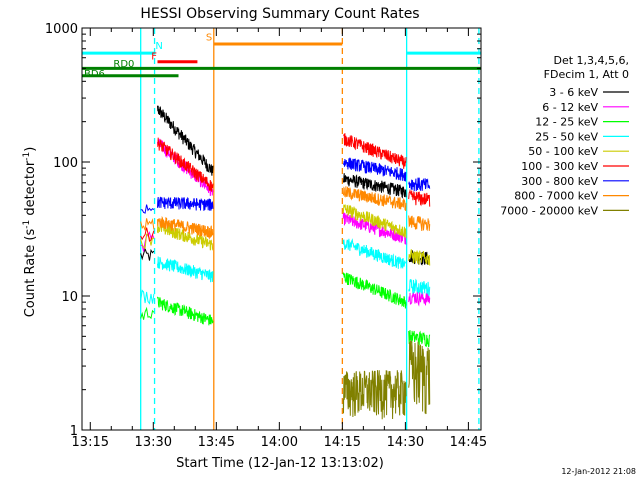 Image resolution: width=640 pixels, height=484 pixels. I want to click on legend-label: 50 - 100 keV, so click(563, 151).